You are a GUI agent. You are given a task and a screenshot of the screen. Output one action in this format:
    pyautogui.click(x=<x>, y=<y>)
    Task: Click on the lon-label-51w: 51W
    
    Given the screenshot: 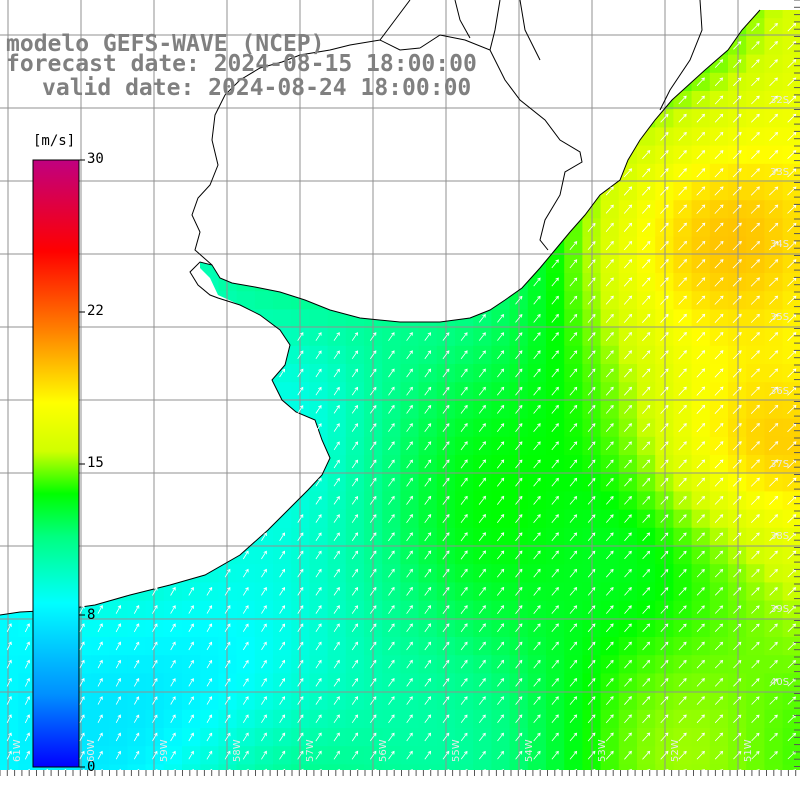 What is the action you would take?
    pyautogui.click(x=748, y=750)
    